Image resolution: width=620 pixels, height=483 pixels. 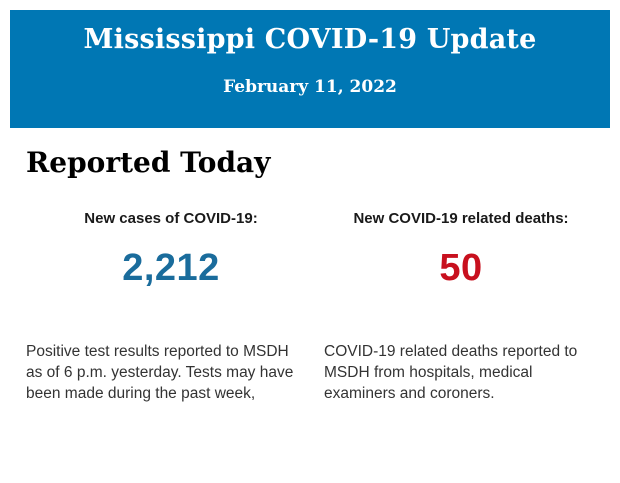 I want to click on new-cases-label: New cases of COVID-19:, so click(x=171, y=218).